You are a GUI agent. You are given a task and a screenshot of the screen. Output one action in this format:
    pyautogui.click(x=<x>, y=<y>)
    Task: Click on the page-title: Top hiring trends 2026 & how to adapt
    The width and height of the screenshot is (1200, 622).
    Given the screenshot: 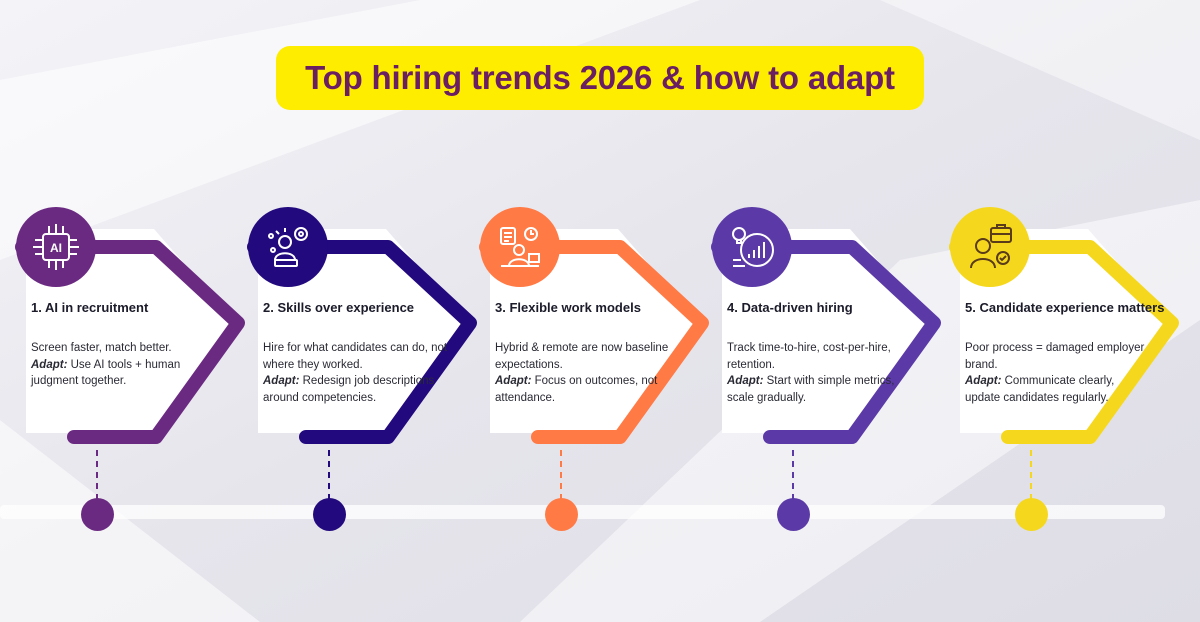 What is the action you would take?
    pyautogui.click(x=600, y=77)
    